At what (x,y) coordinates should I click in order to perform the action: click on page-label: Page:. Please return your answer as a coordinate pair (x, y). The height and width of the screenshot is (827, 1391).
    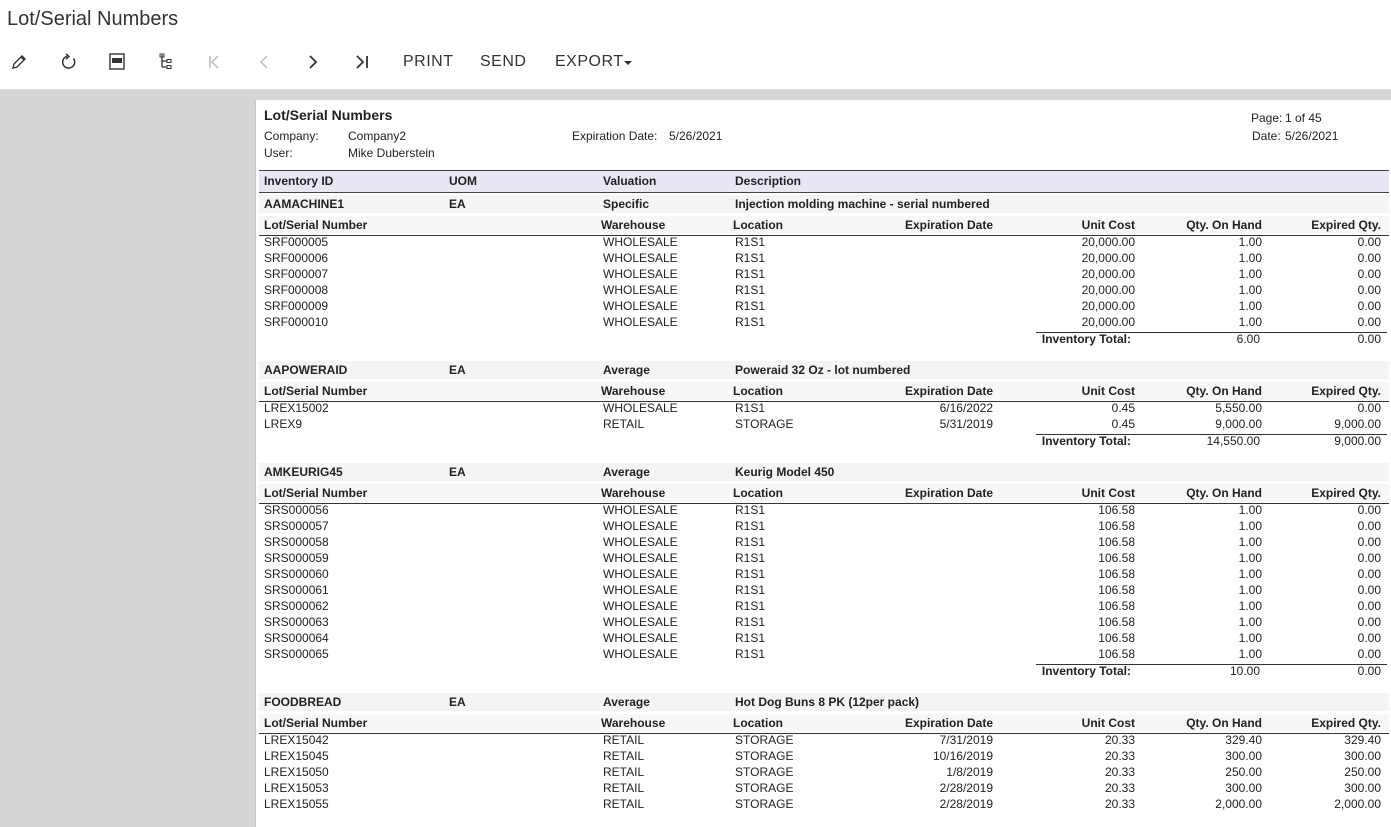
    Looking at the image, I should click on (1267, 118).